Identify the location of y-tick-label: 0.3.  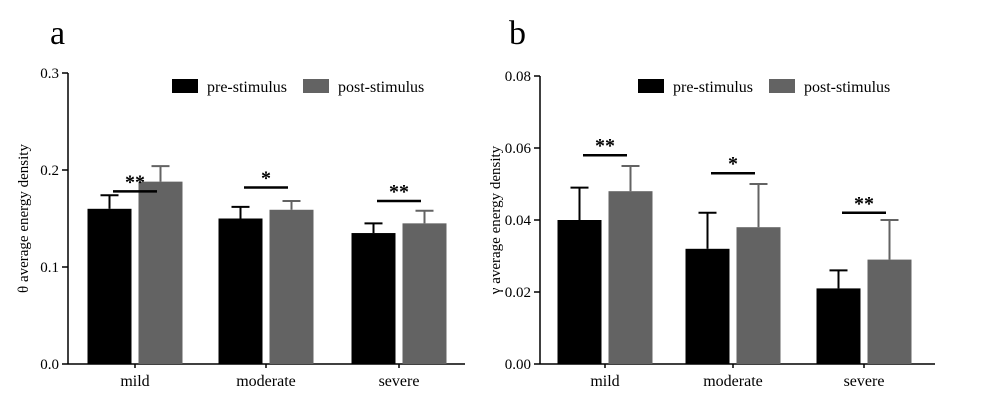
(49, 74).